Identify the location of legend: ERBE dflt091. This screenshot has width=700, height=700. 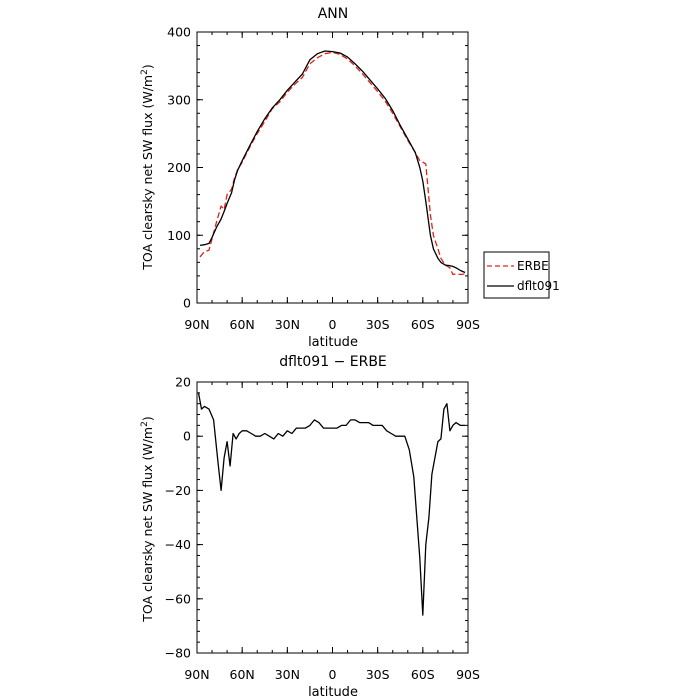
(521, 275).